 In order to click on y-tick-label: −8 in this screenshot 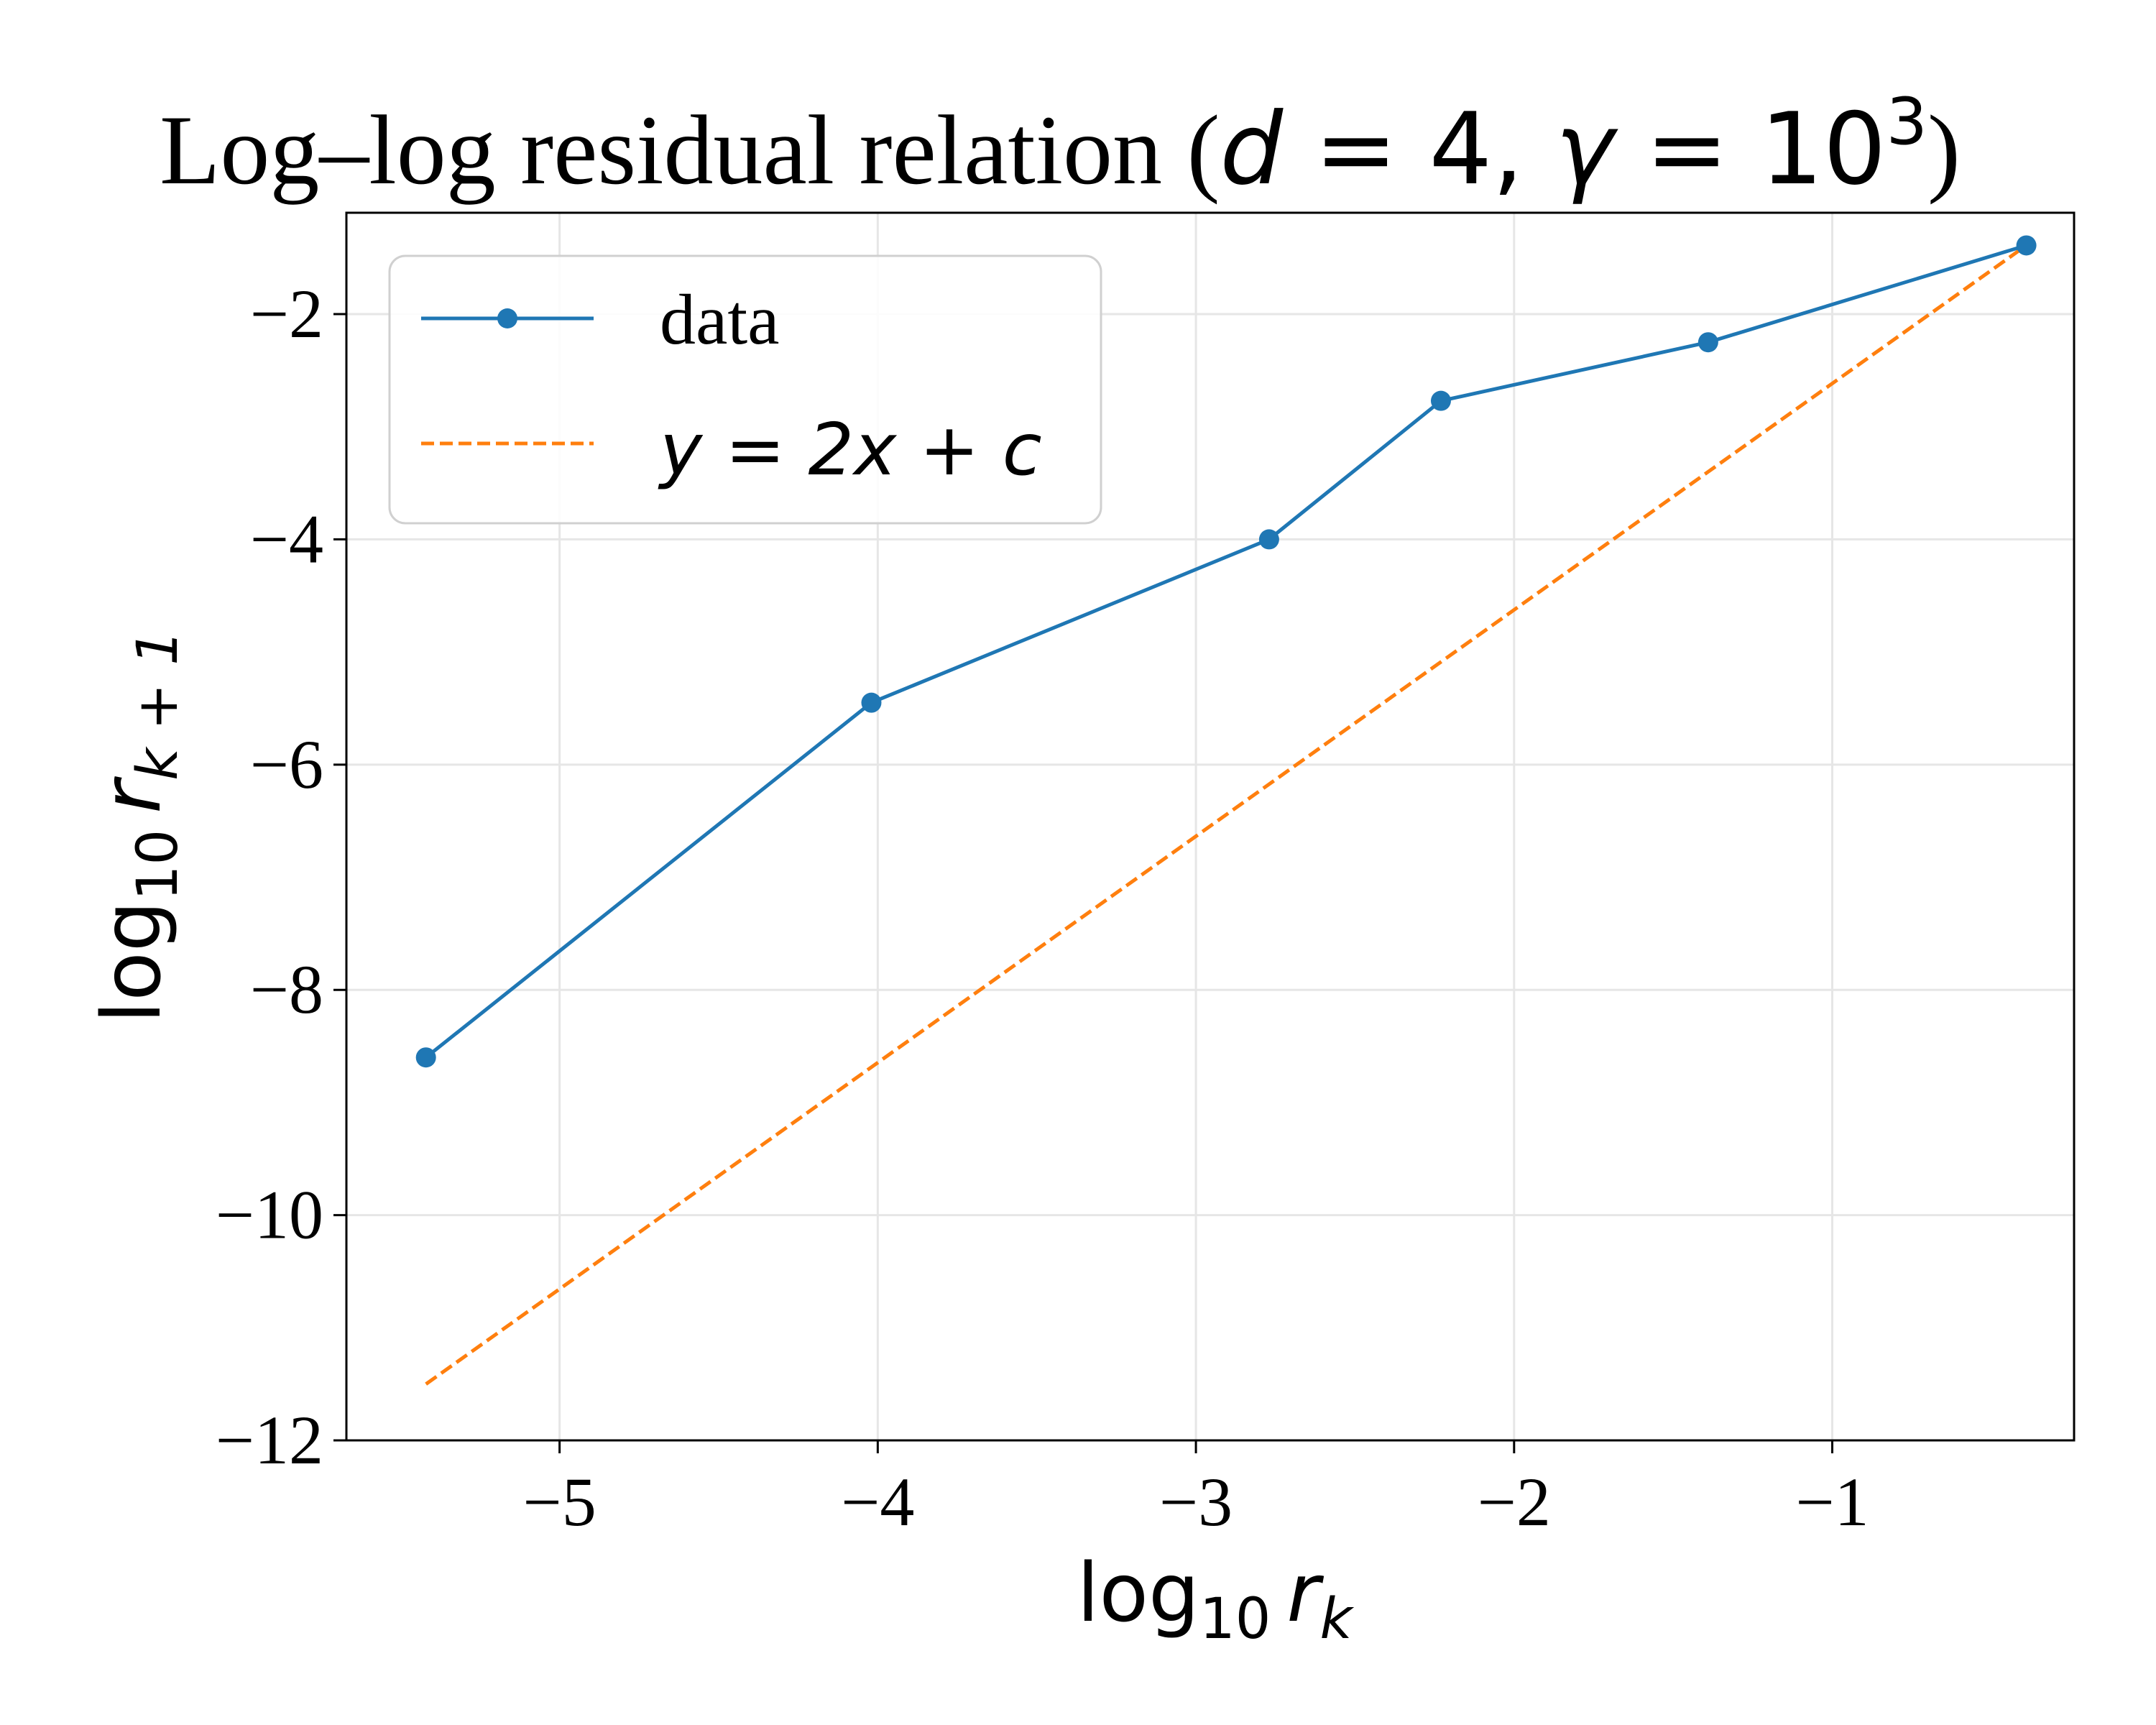, I will do `click(286, 989)`.